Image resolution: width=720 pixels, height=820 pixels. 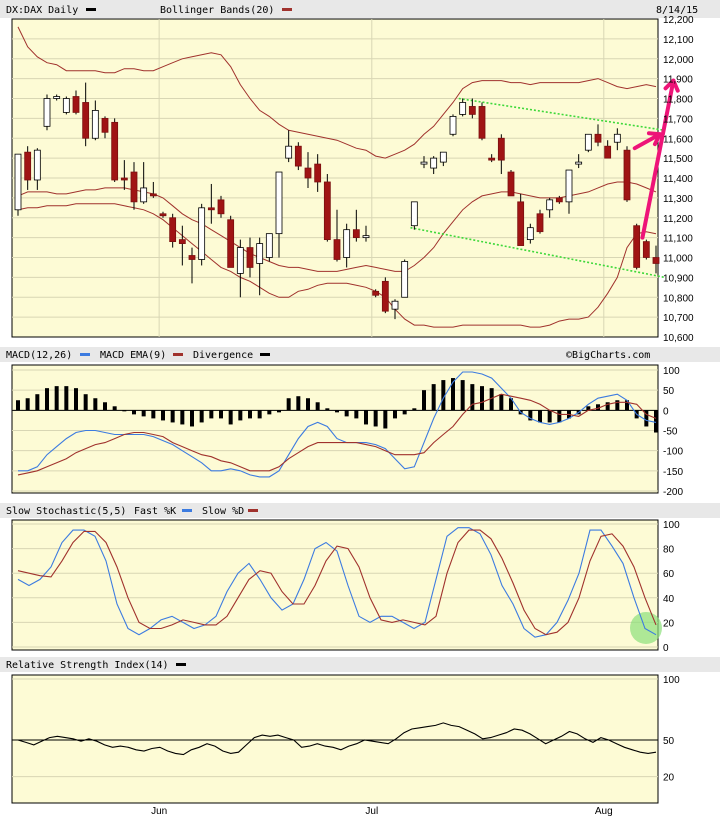 I want to click on macd-lines, so click(x=337, y=424).